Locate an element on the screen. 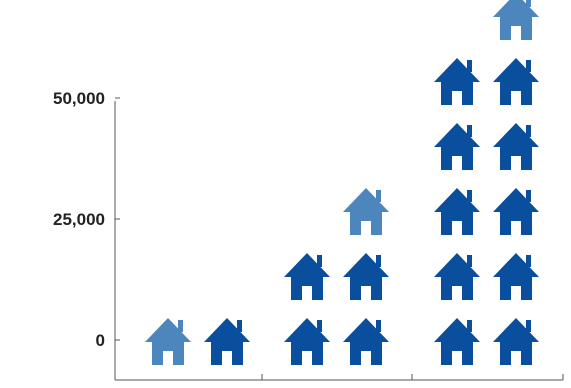 Image resolution: width=571 pixels, height=388 pixels. y-axis-ticks: 0 25,000 50,000 is located at coordinates (86, 219).